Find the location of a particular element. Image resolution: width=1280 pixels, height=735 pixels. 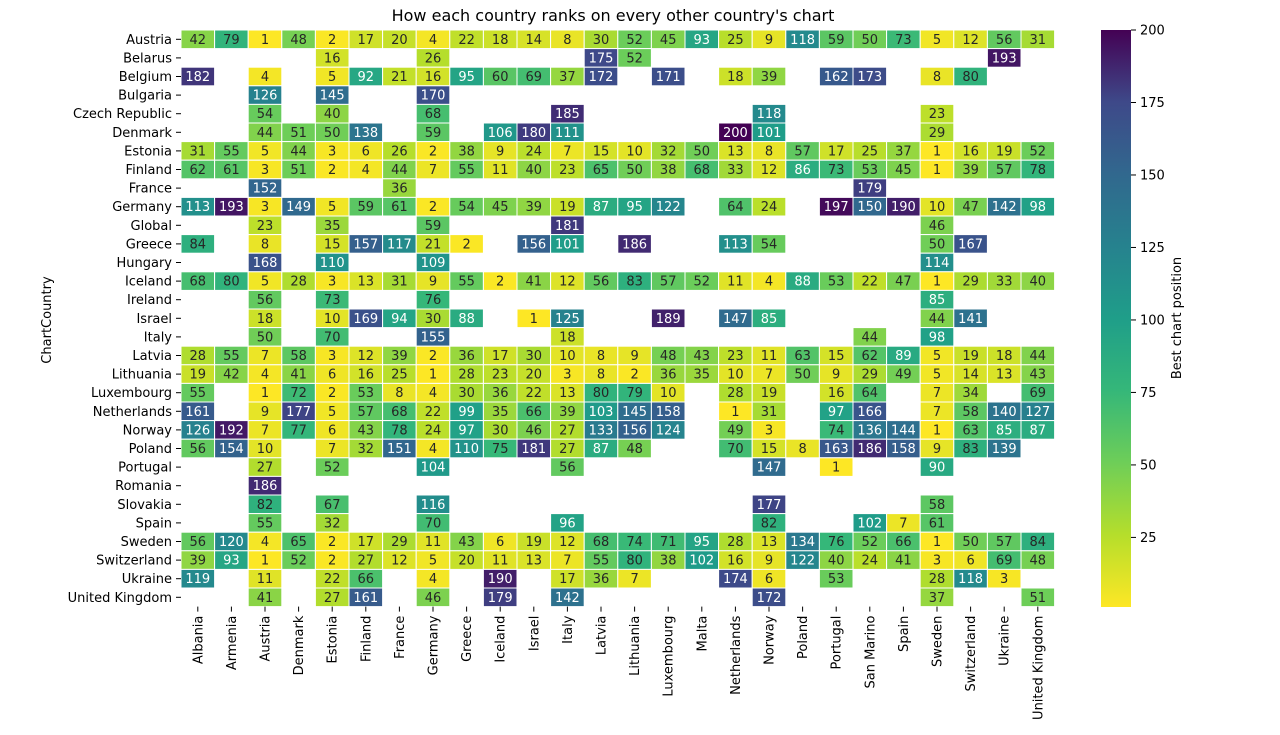

cell-value-label: 152 is located at coordinates (265, 189).